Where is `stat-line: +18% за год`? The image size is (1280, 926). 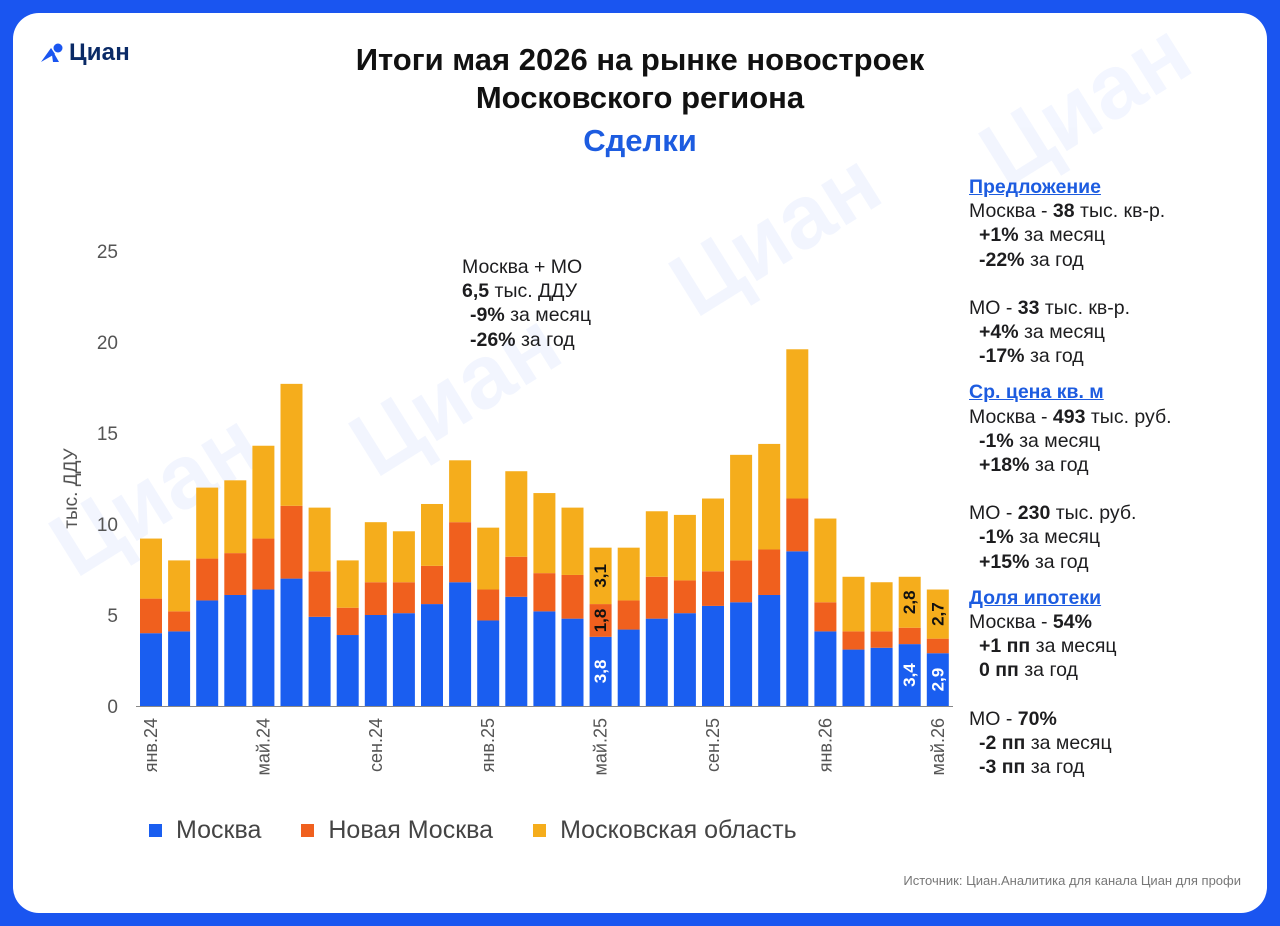
stat-line: +18% за год is located at coordinates (1034, 465).